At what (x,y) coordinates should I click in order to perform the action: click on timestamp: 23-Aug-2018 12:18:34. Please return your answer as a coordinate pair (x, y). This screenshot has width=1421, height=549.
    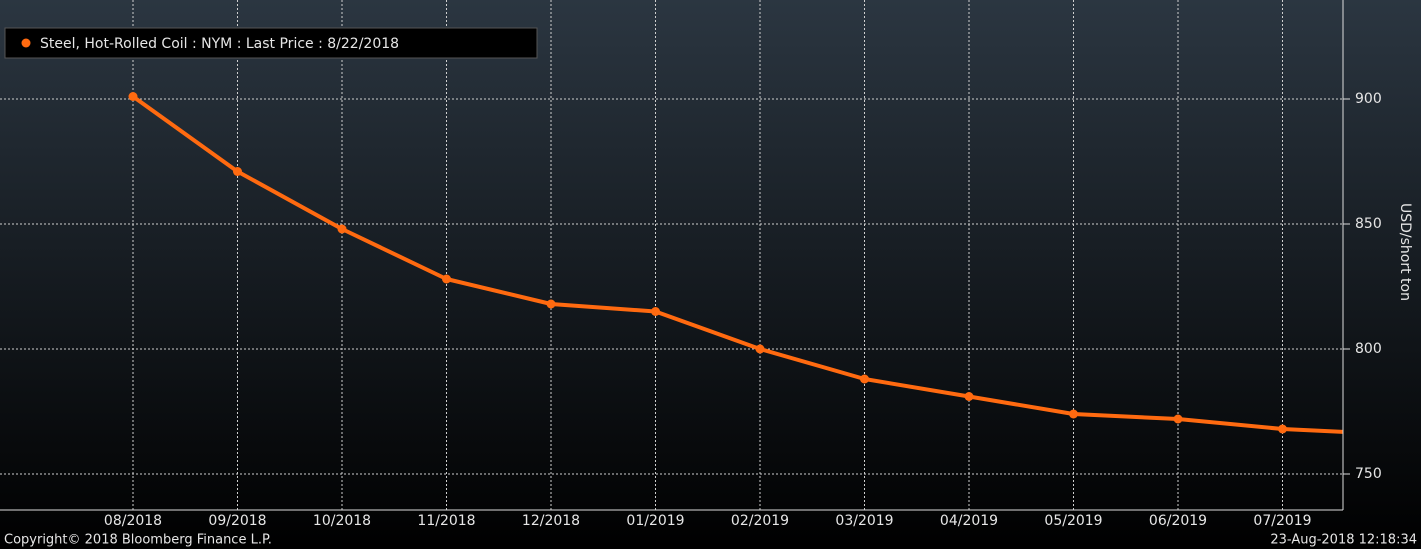
    Looking at the image, I should click on (1343, 540).